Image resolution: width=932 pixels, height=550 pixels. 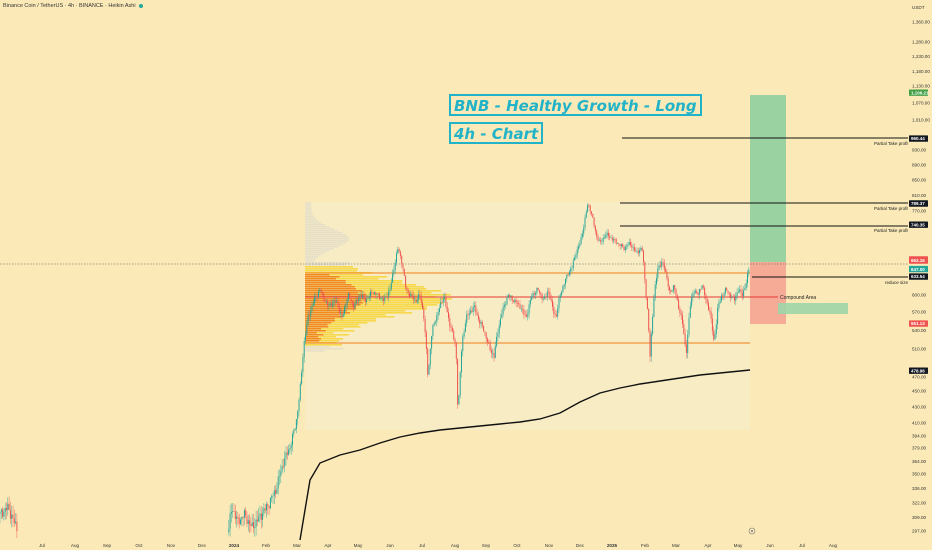 What do you see at coordinates (918, 138) in the screenshot?
I see `svg-text: 960.44` at bounding box center [918, 138].